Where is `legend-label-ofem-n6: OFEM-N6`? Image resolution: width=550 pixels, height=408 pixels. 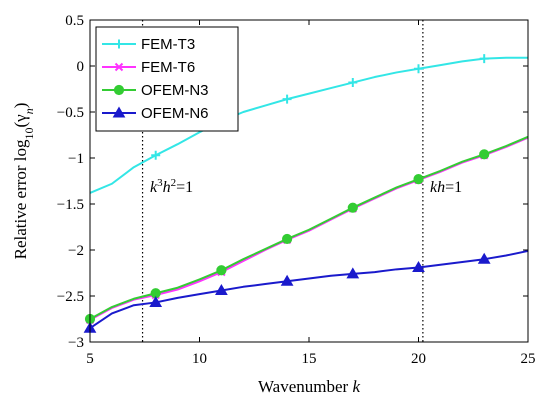 legend-label-ofem-n6: OFEM-N6 is located at coordinates (175, 113).